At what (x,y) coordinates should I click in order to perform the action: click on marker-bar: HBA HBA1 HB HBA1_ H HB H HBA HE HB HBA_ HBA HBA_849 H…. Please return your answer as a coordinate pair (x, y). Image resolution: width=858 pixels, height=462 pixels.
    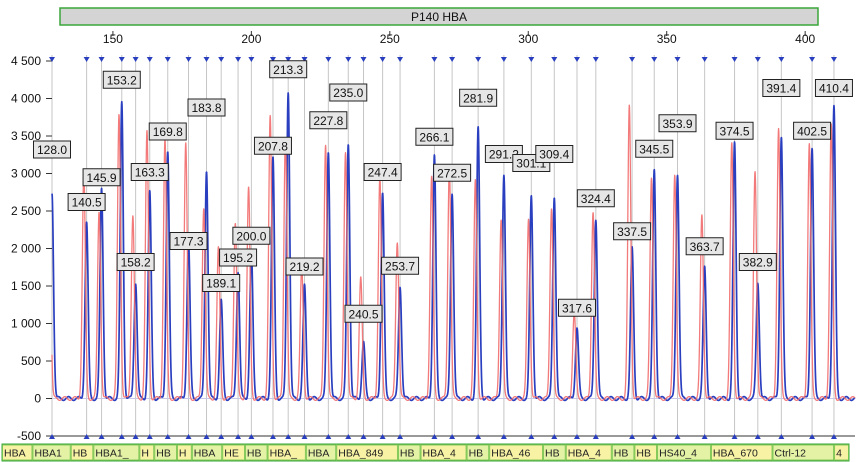
    Looking at the image, I should click on (425, 452).